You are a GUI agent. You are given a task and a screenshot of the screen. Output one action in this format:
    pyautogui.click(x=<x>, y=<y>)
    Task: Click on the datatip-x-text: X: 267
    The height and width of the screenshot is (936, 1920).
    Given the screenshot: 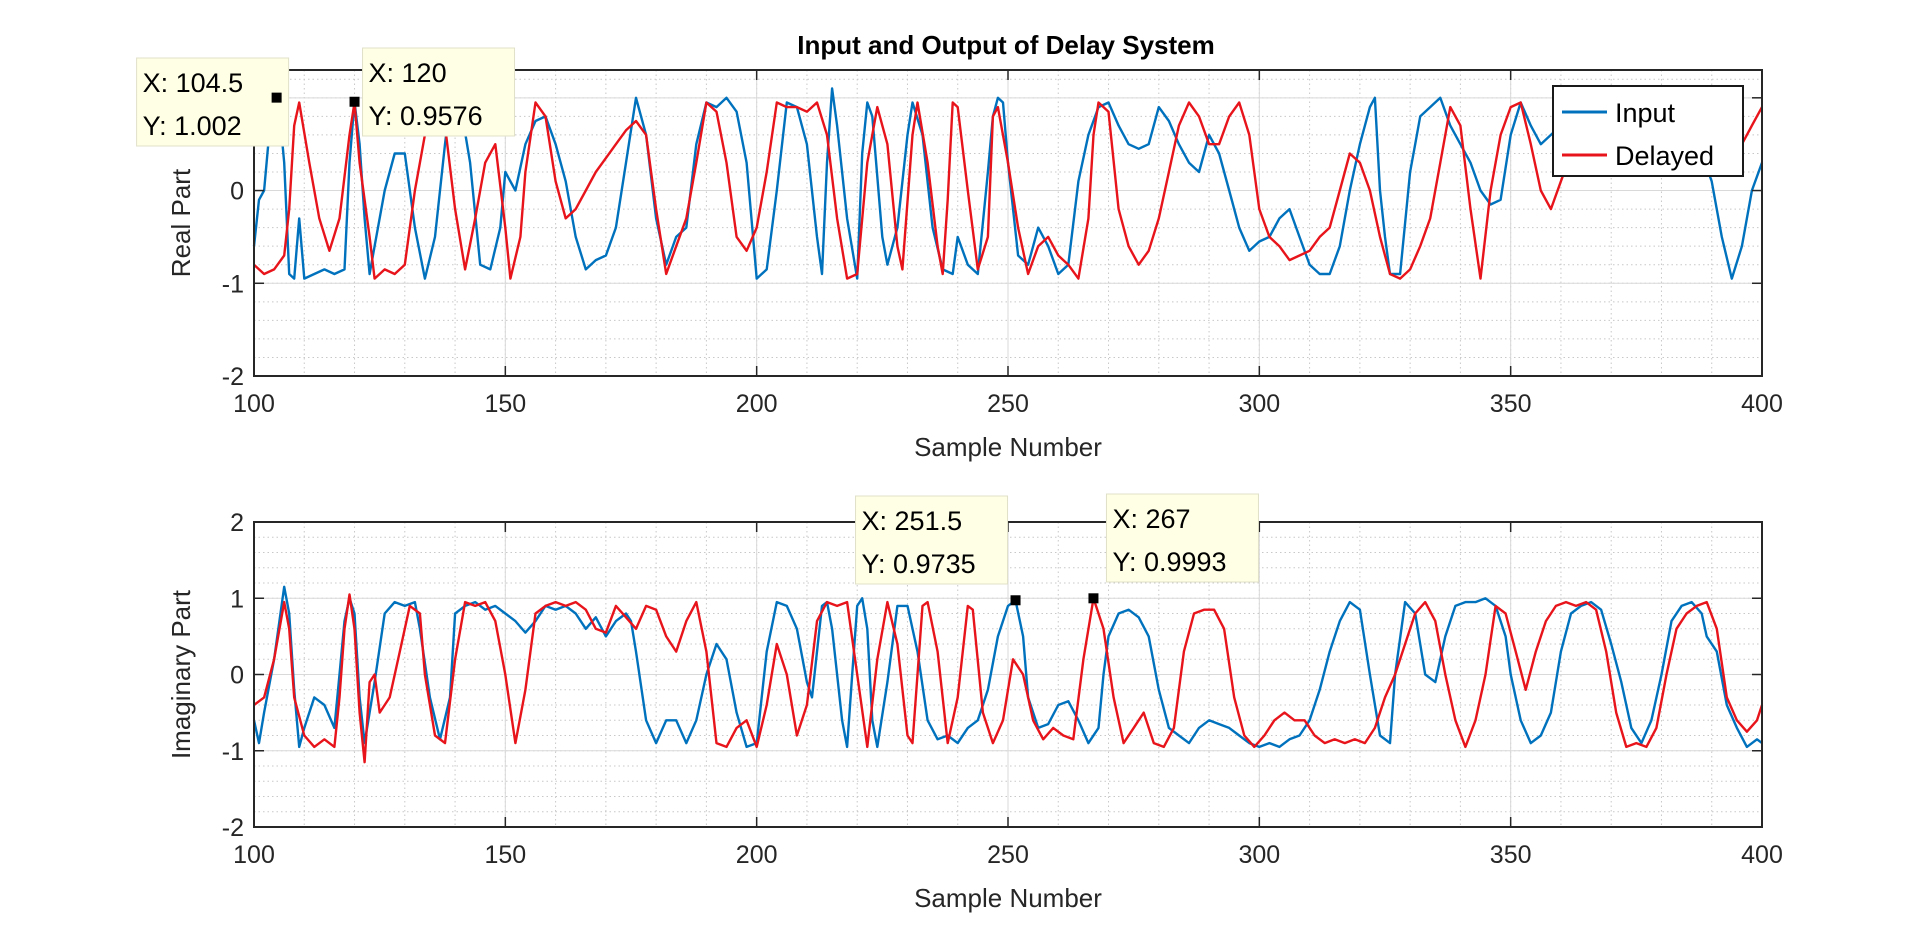 What is the action you would take?
    pyautogui.click(x=1151, y=519)
    